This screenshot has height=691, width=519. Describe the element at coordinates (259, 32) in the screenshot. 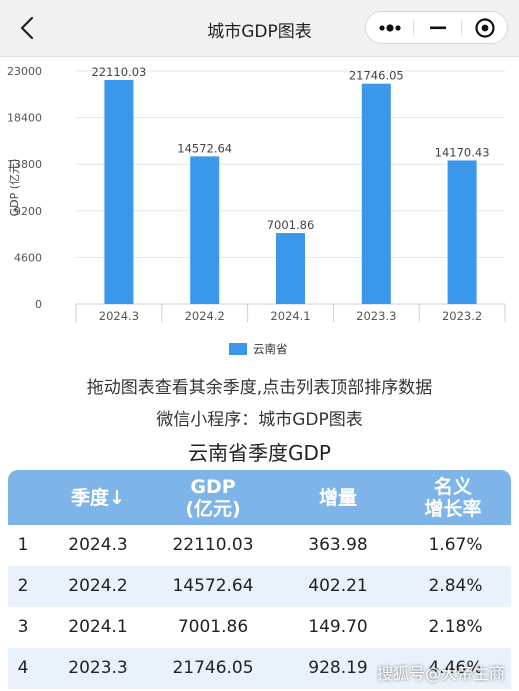

I see `page-title: 城市GDP图表` at that location.